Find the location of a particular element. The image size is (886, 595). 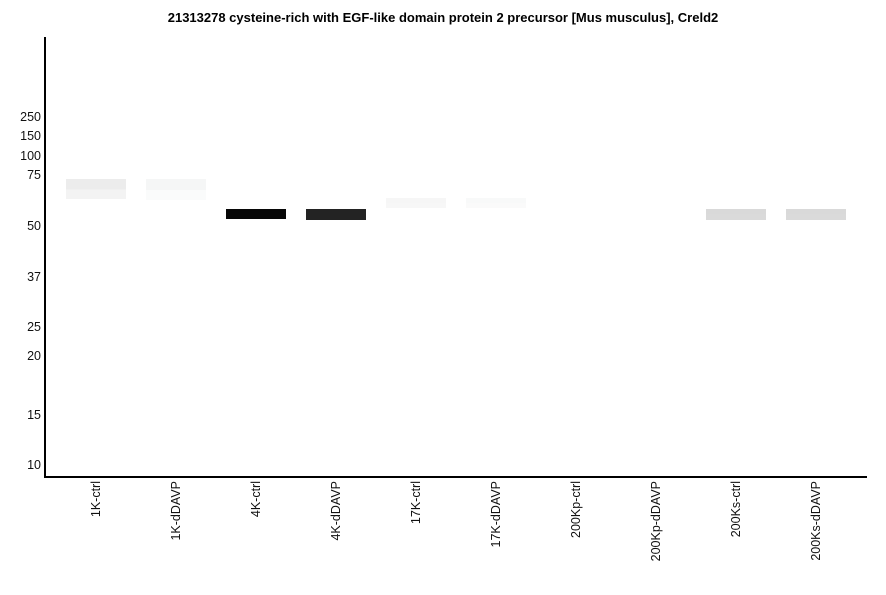

y-axis-tick-label: 50 is located at coordinates (34, 226).